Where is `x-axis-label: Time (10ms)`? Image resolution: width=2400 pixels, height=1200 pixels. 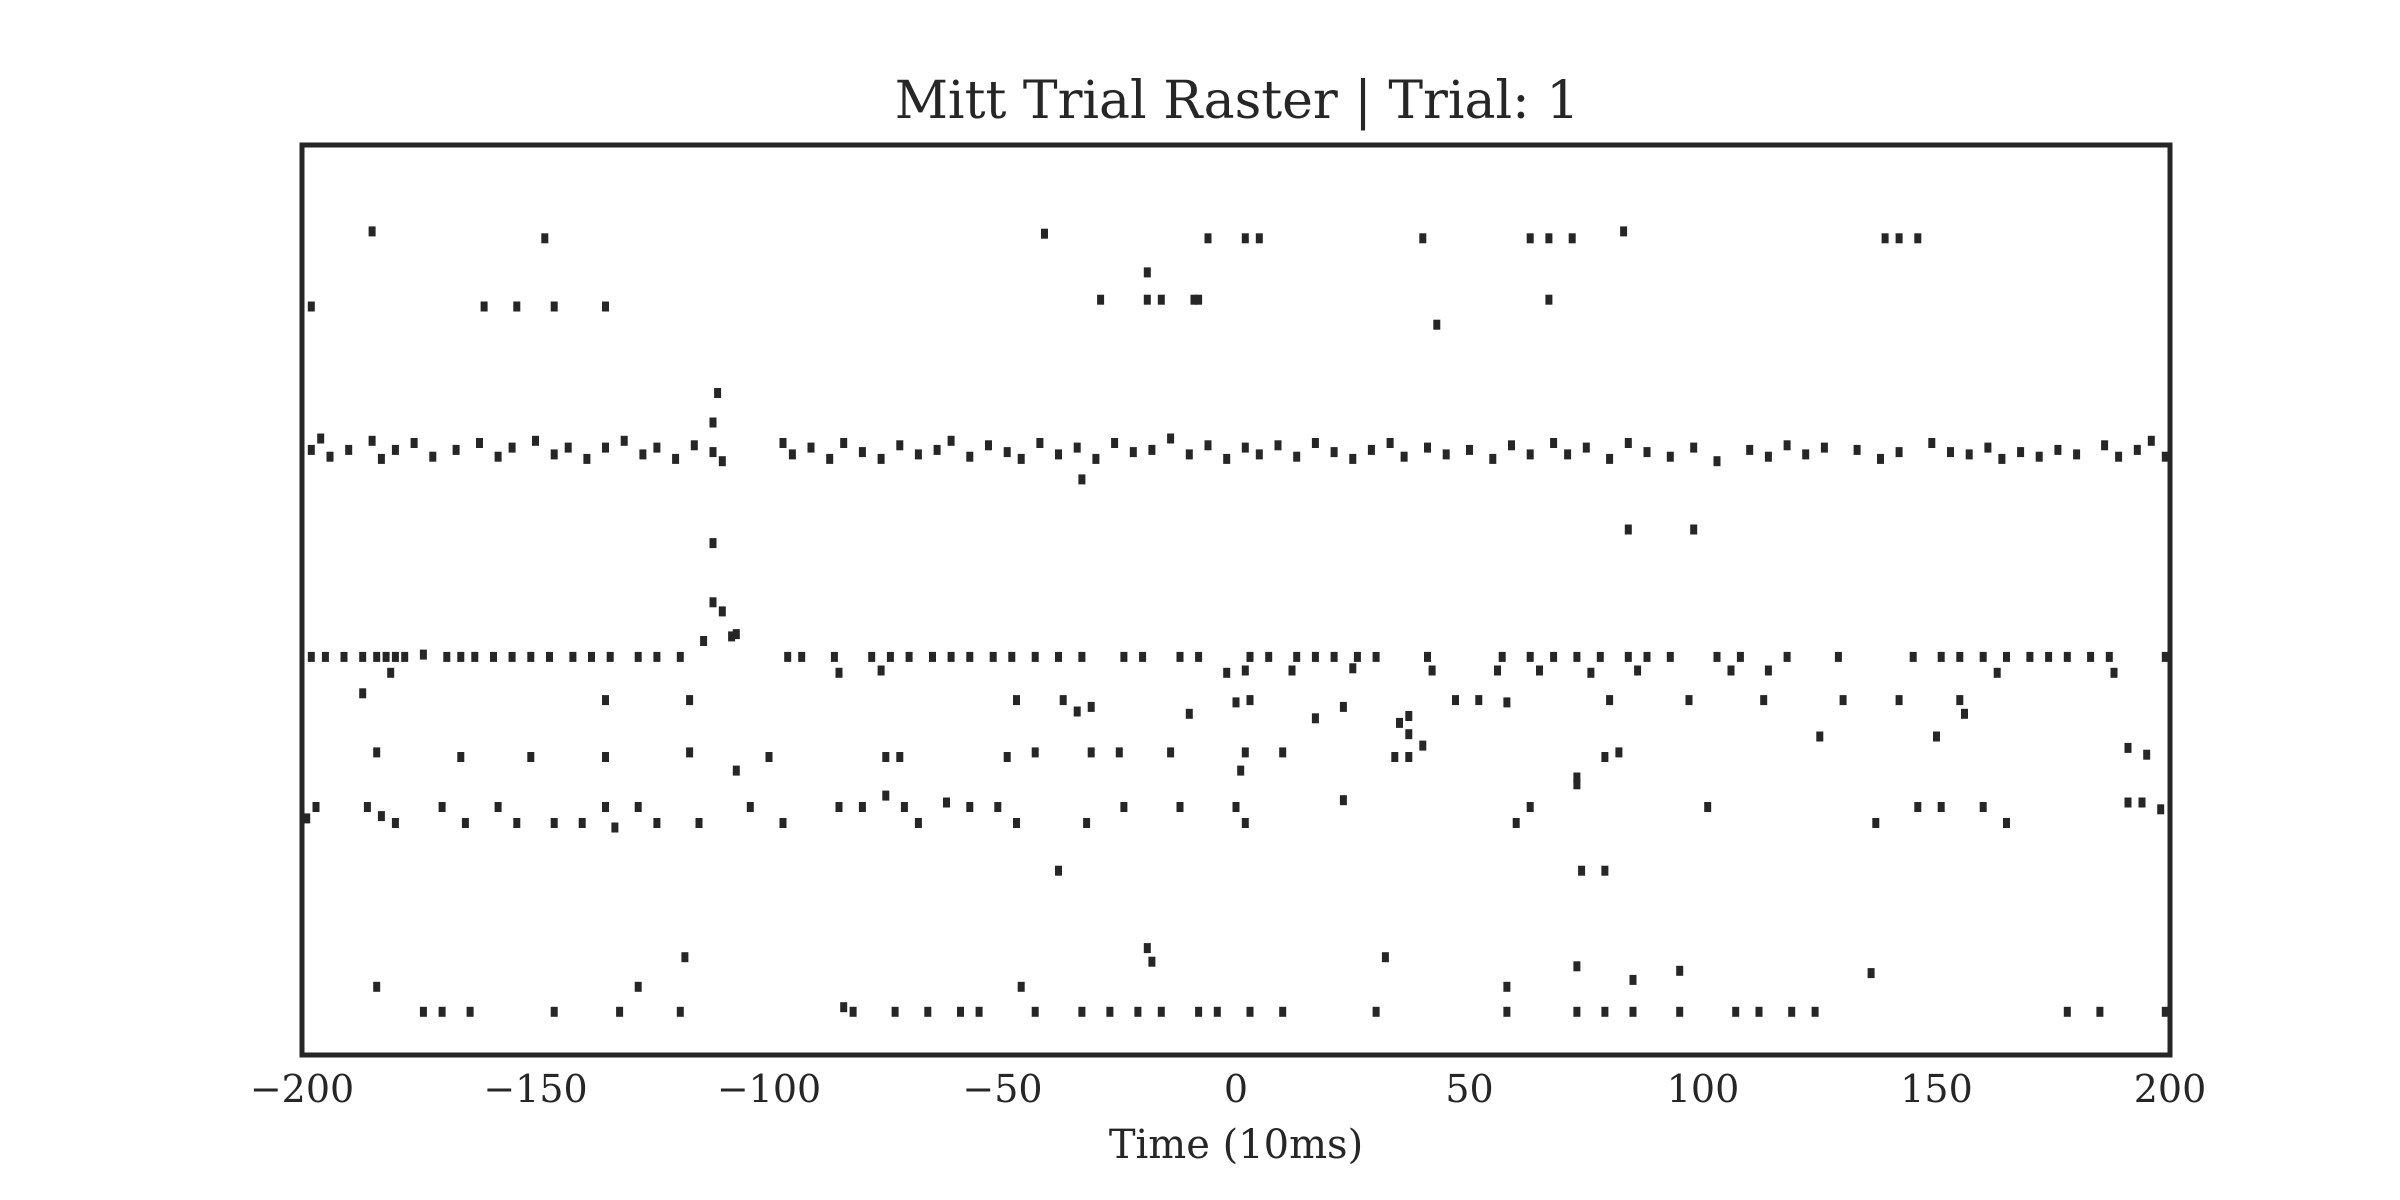 x-axis-label: Time (10ms) is located at coordinates (1236, 1145).